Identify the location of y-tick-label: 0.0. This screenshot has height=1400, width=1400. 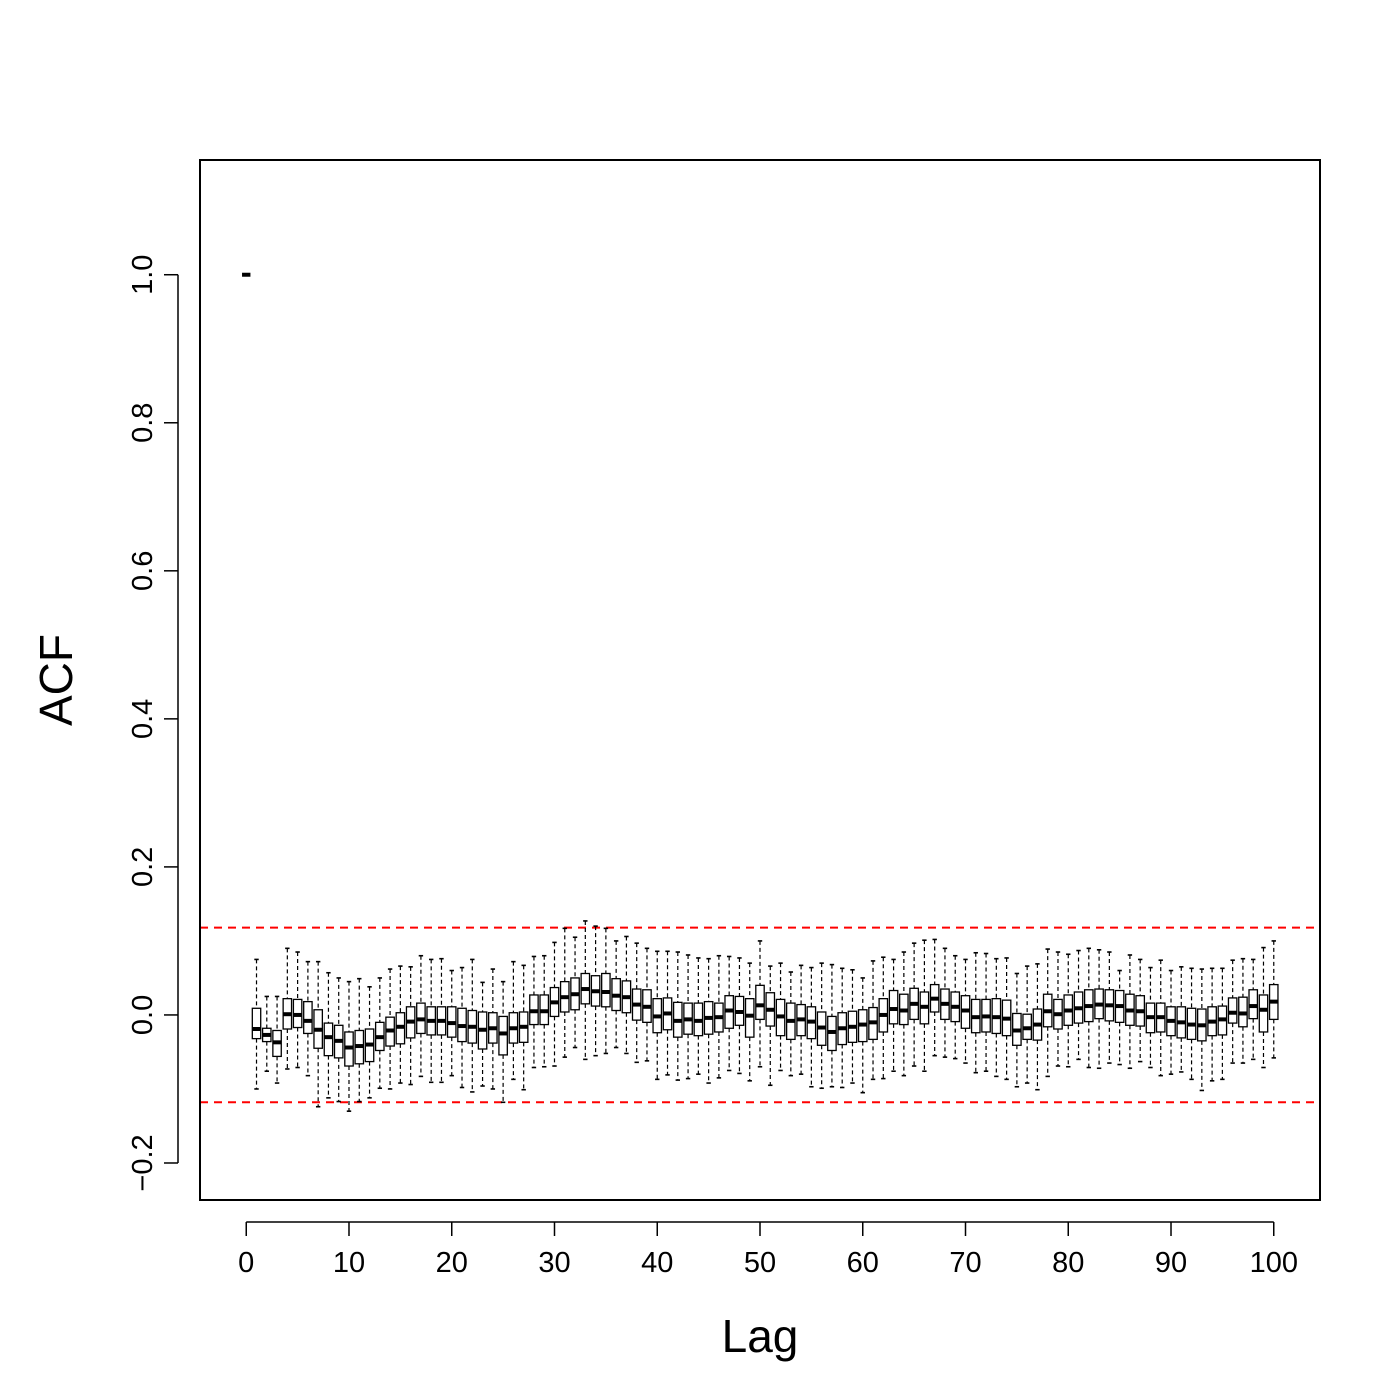
(143, 1015).